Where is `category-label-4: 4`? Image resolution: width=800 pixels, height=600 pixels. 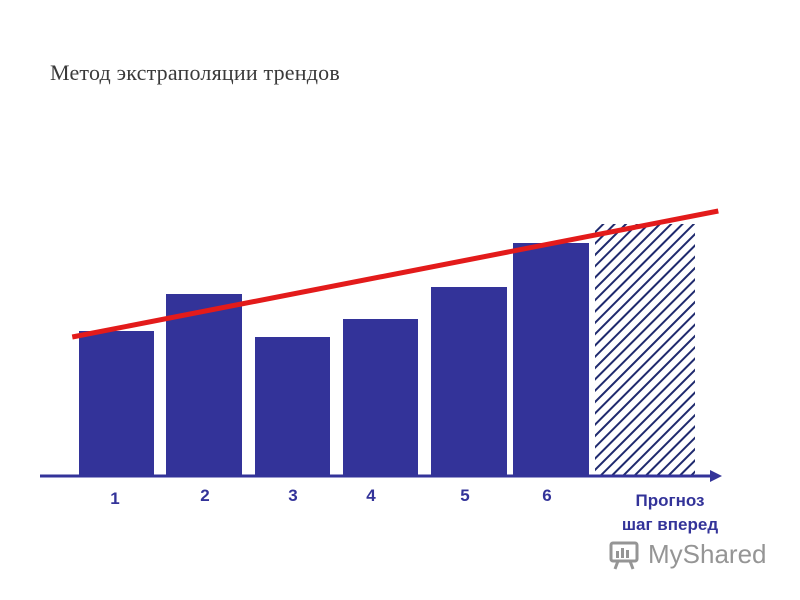
category-label-4: 4 is located at coordinates (371, 495).